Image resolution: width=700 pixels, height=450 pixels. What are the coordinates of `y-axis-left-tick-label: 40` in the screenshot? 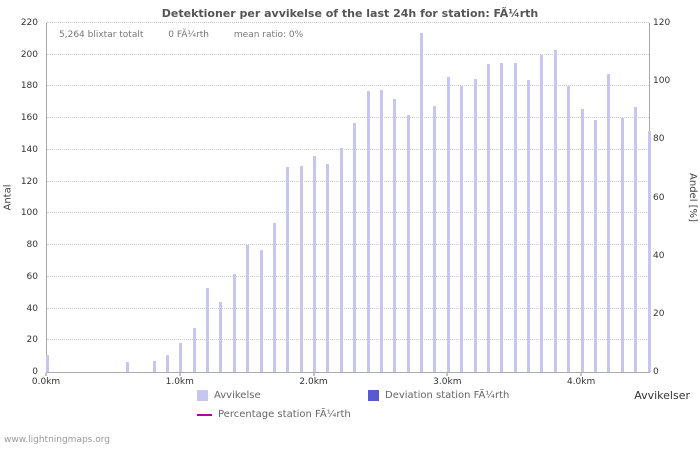 It's located at (32, 308).